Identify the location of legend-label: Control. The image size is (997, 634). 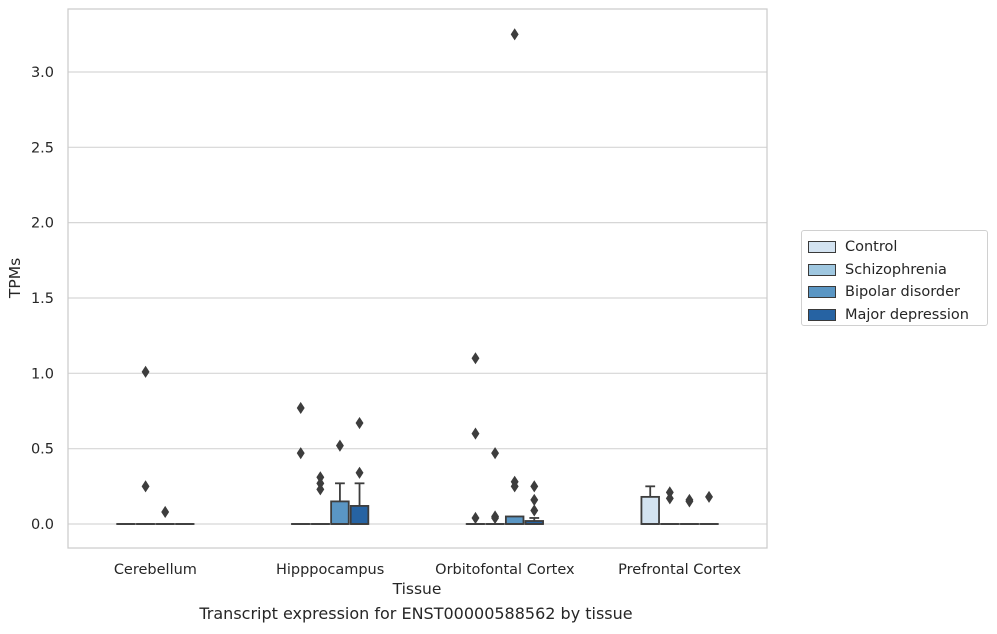
(871, 247).